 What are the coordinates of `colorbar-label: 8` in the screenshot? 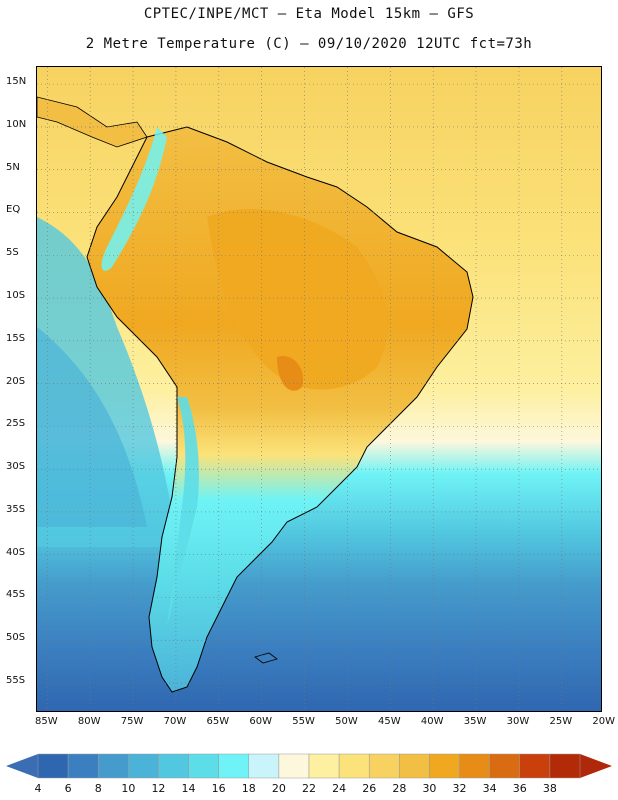 It's located at (98, 788).